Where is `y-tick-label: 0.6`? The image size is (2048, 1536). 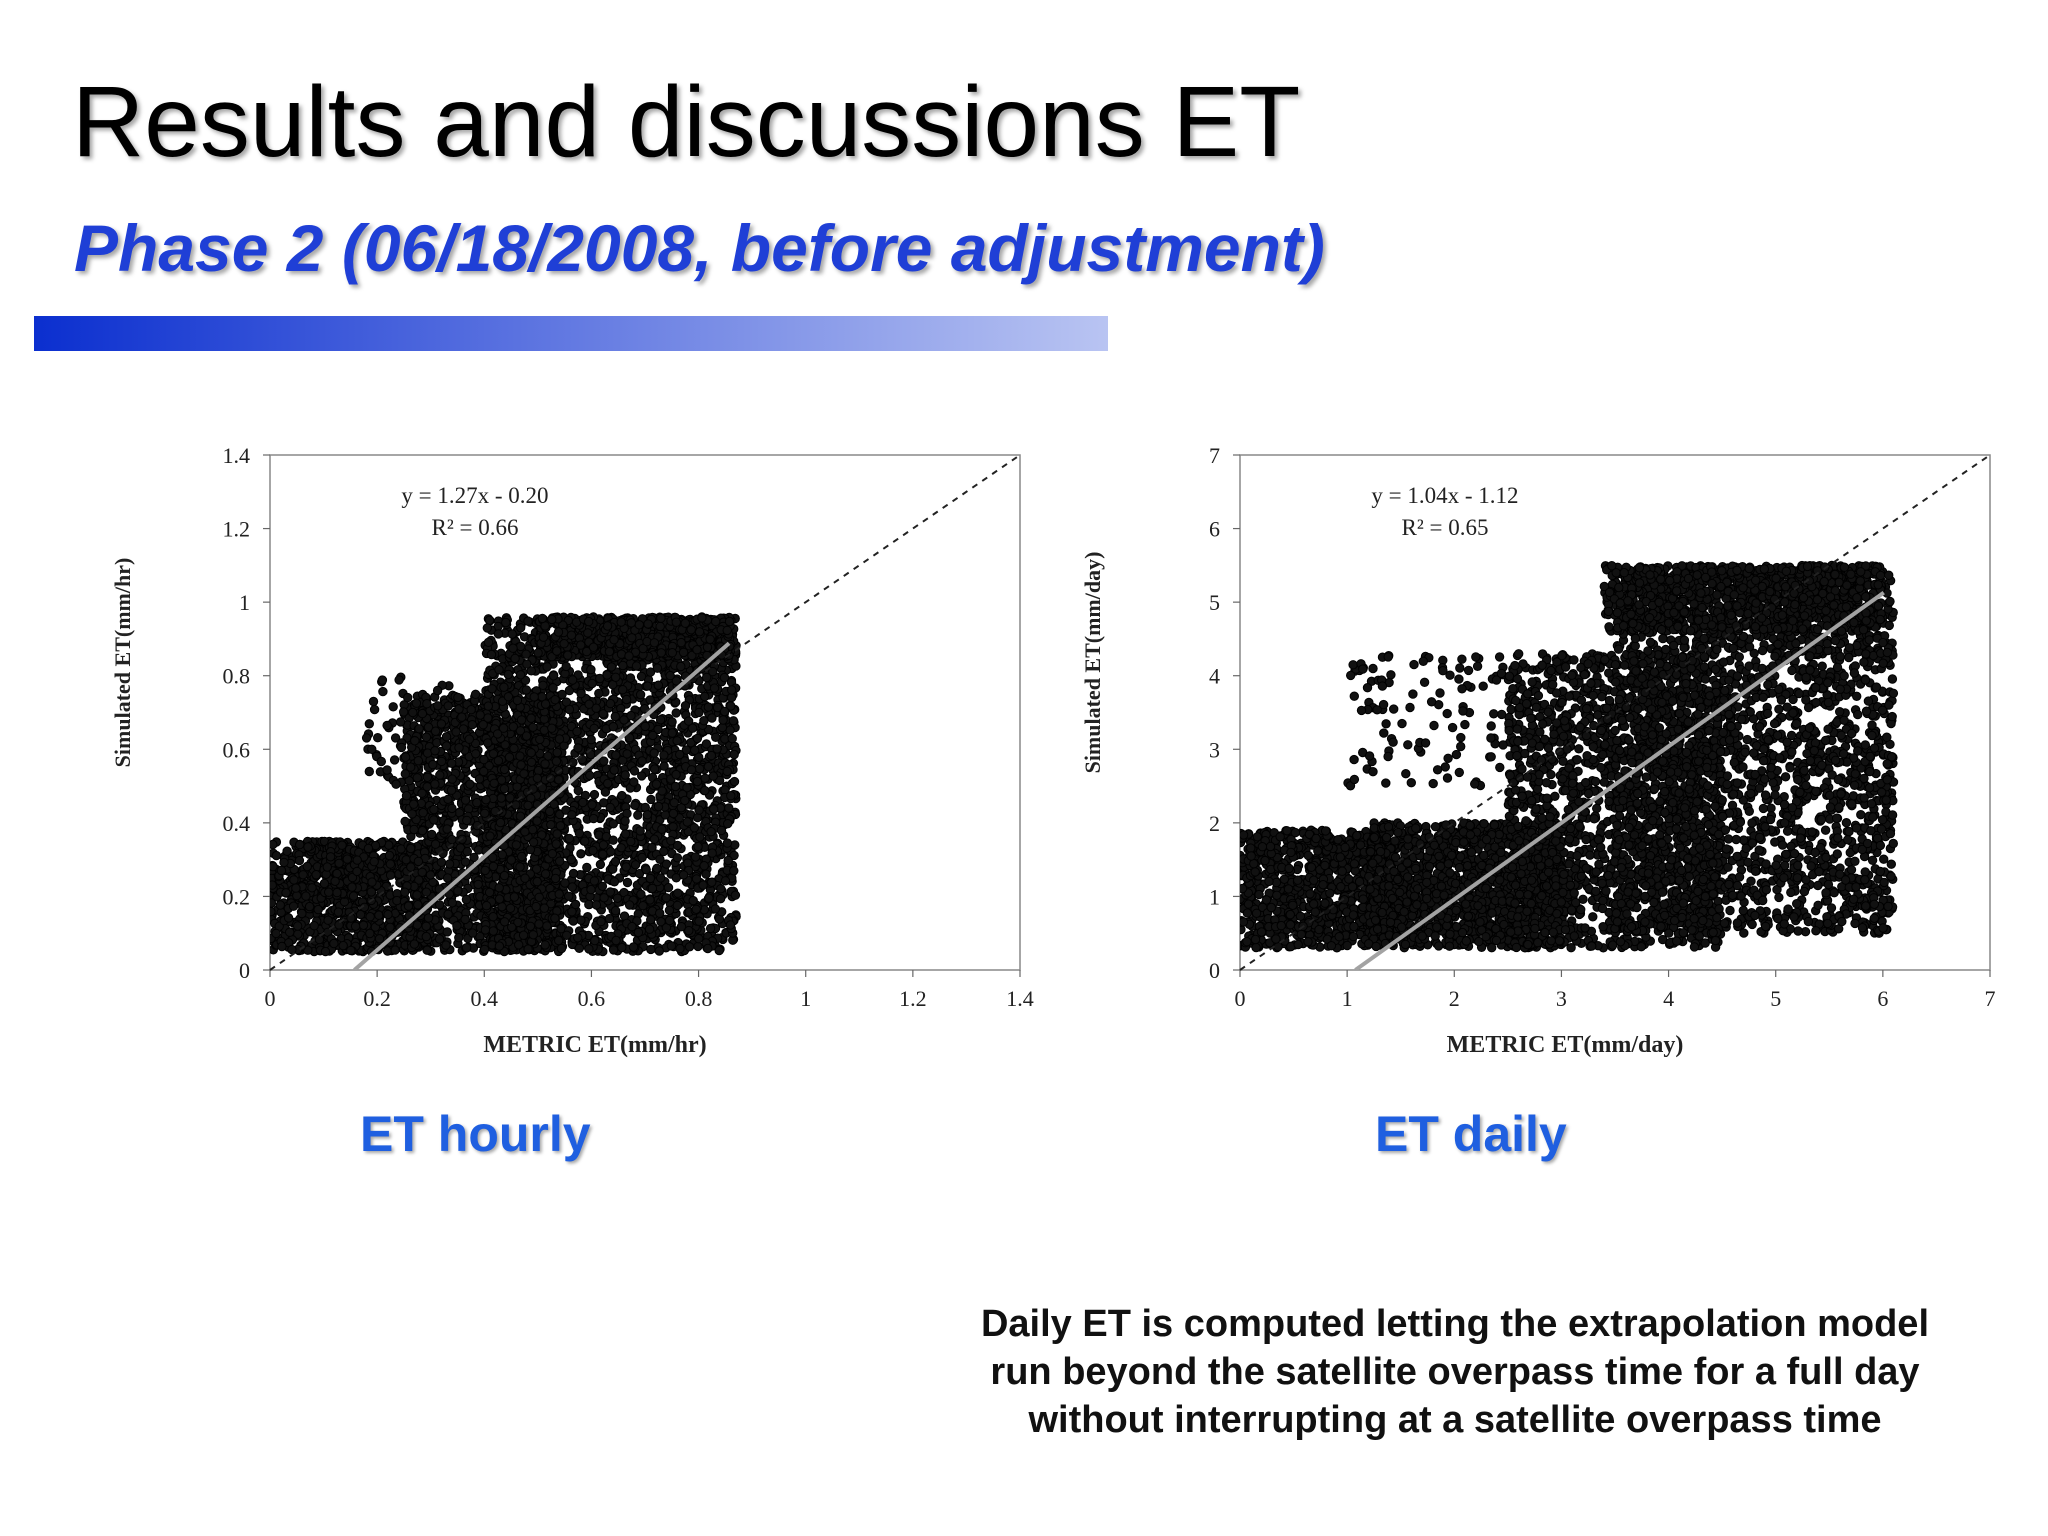
y-tick-label: 0.6 is located at coordinates (237, 749).